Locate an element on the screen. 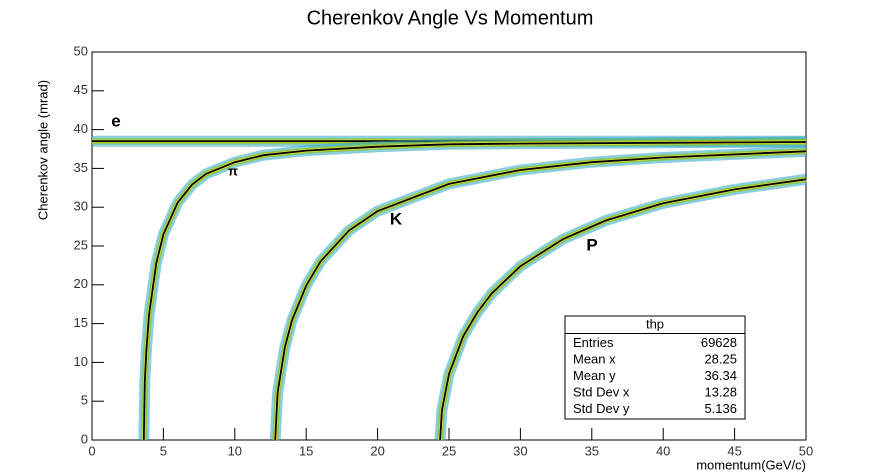  curve-label: K is located at coordinates (396, 218).